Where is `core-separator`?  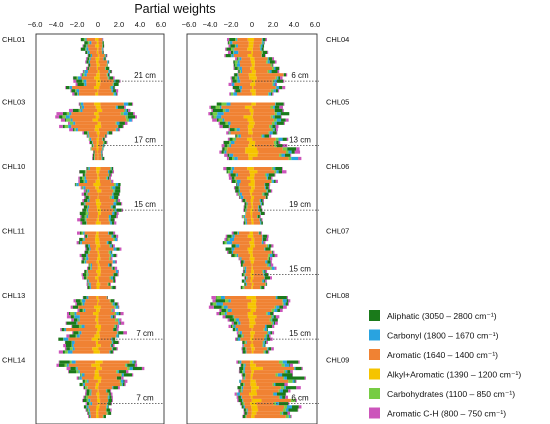 core-separator is located at coordinates (100, 164).